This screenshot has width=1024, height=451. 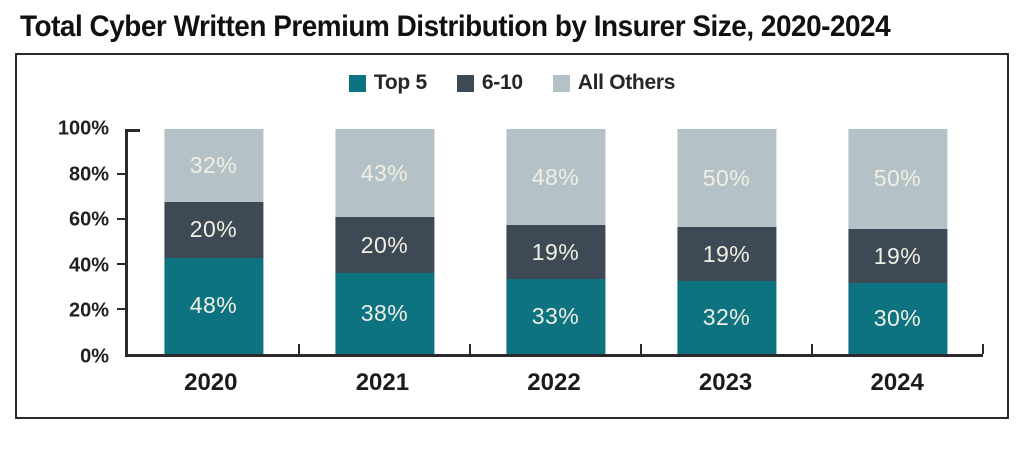 I want to click on x-axis-label: 2022, so click(x=554, y=382).